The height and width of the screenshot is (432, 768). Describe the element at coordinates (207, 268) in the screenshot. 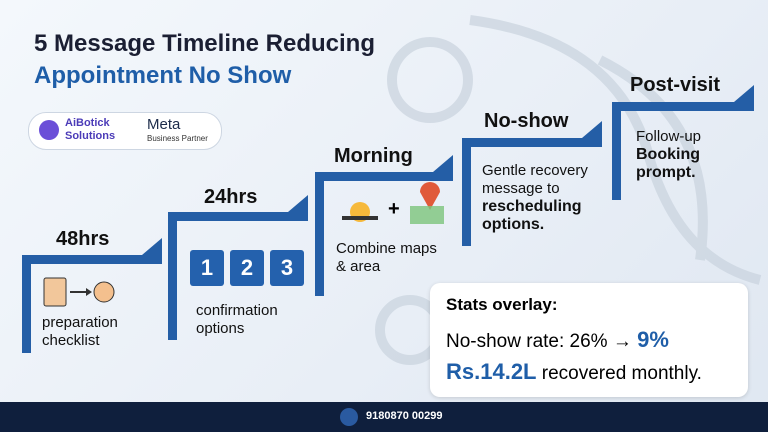

I see `number-box: 1` at that location.